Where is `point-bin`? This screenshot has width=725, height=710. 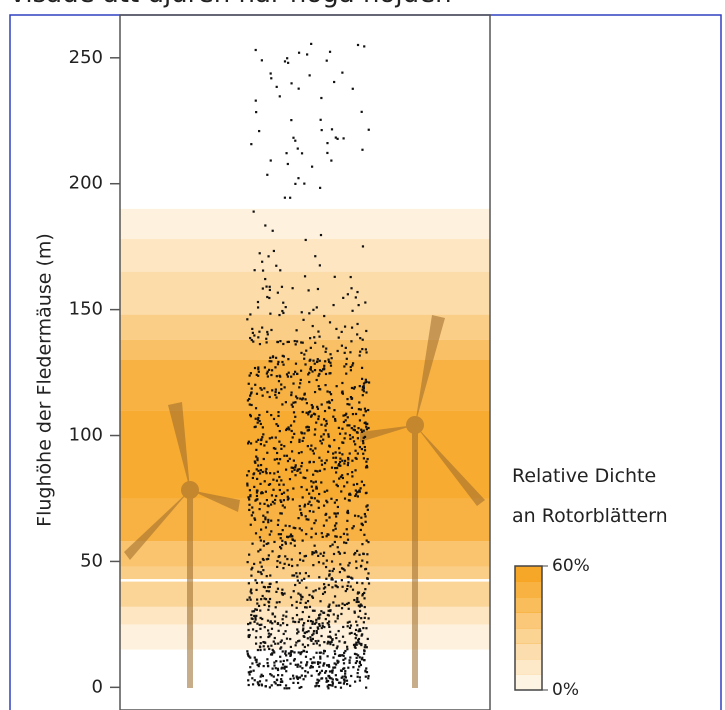
point-bin is located at coordinates (309, 575).